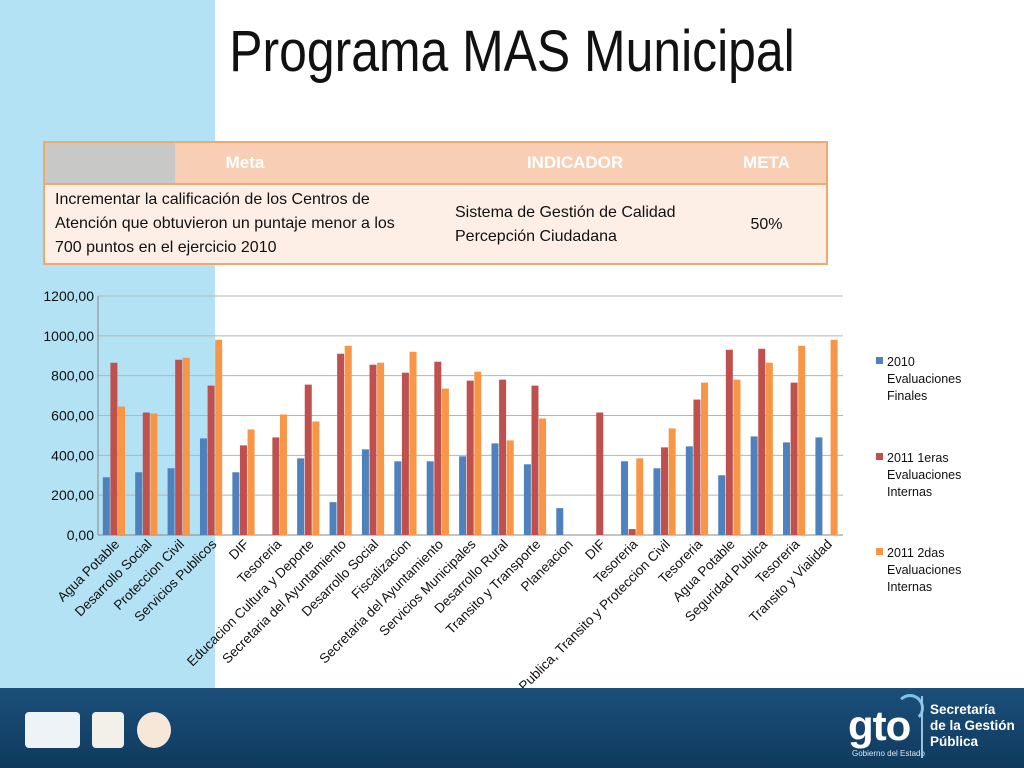 This screenshot has width=1024, height=768. What do you see at coordinates (239, 550) in the screenshot?
I see `x-tick-label: DIF` at bounding box center [239, 550].